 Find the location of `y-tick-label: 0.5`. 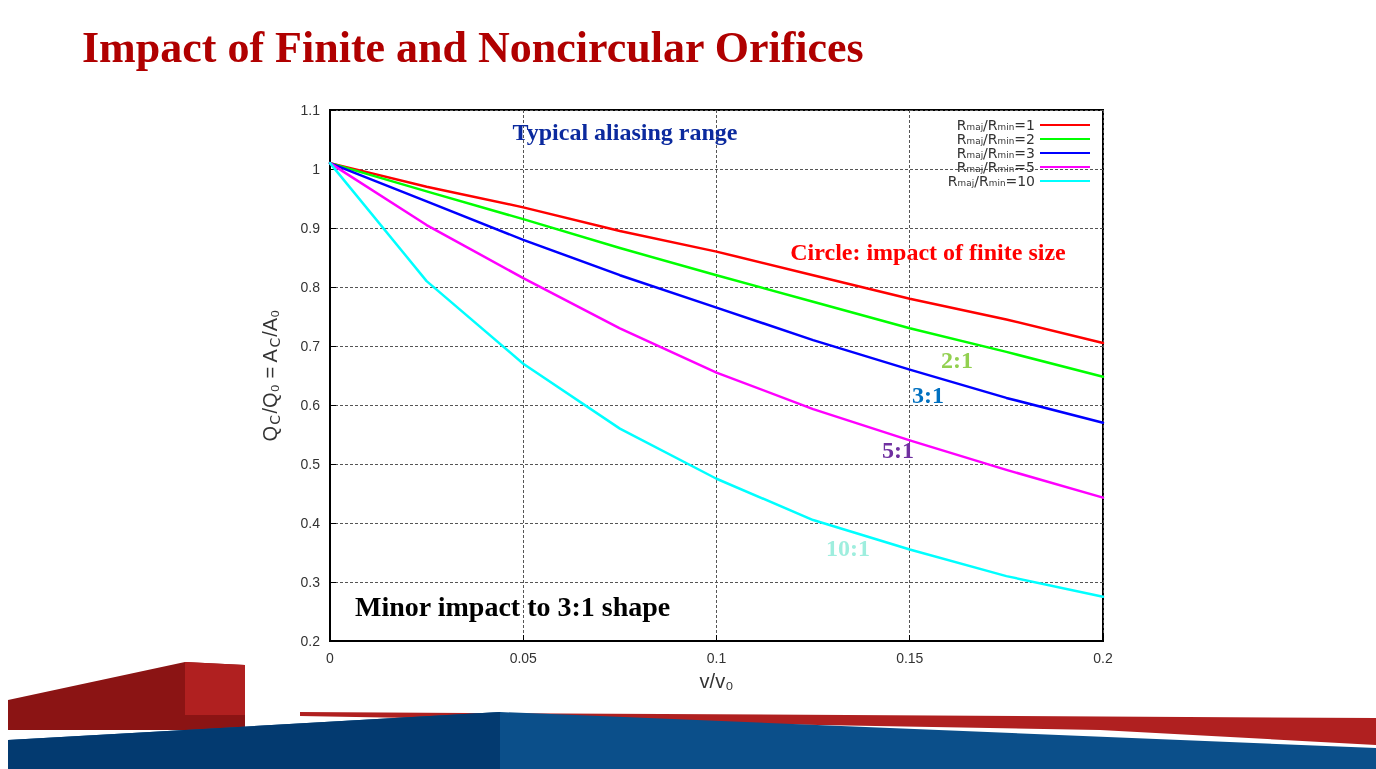

y-tick-label: 0.5 is located at coordinates (310, 464).